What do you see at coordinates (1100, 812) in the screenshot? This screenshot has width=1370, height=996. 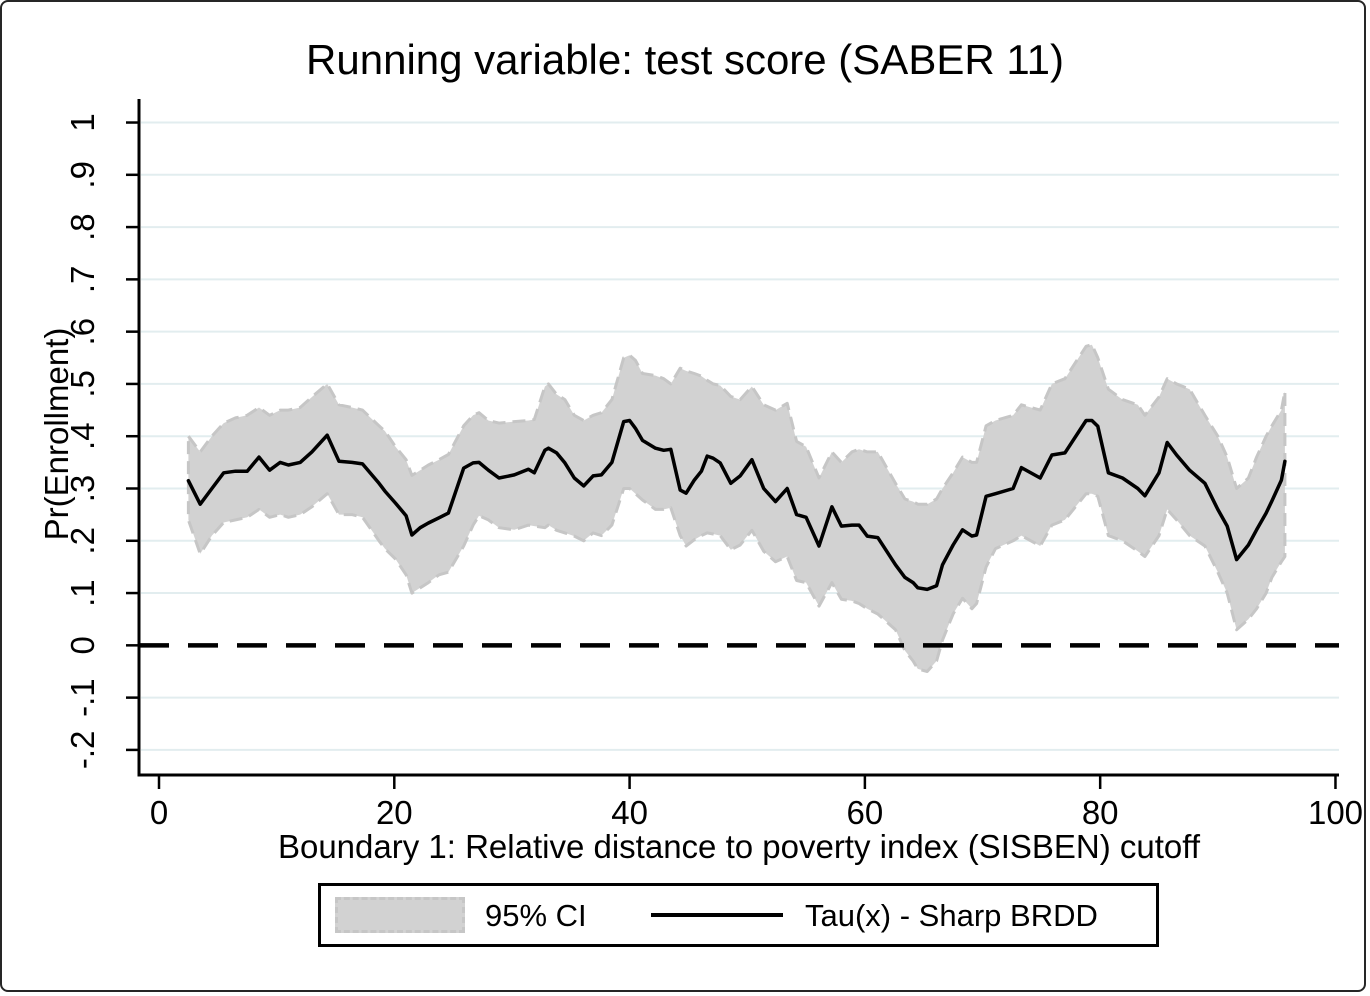 I see `x-tick-label: 80` at bounding box center [1100, 812].